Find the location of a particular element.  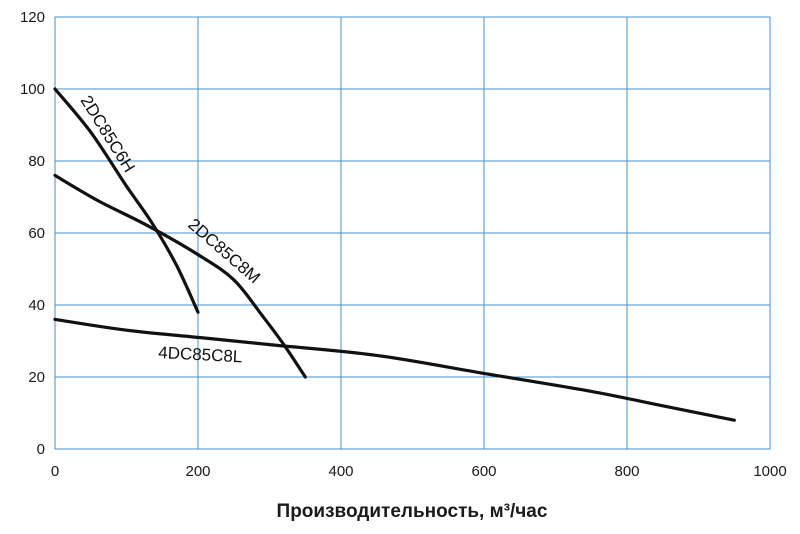

x-tick-label-0: 0 is located at coordinates (55, 471).